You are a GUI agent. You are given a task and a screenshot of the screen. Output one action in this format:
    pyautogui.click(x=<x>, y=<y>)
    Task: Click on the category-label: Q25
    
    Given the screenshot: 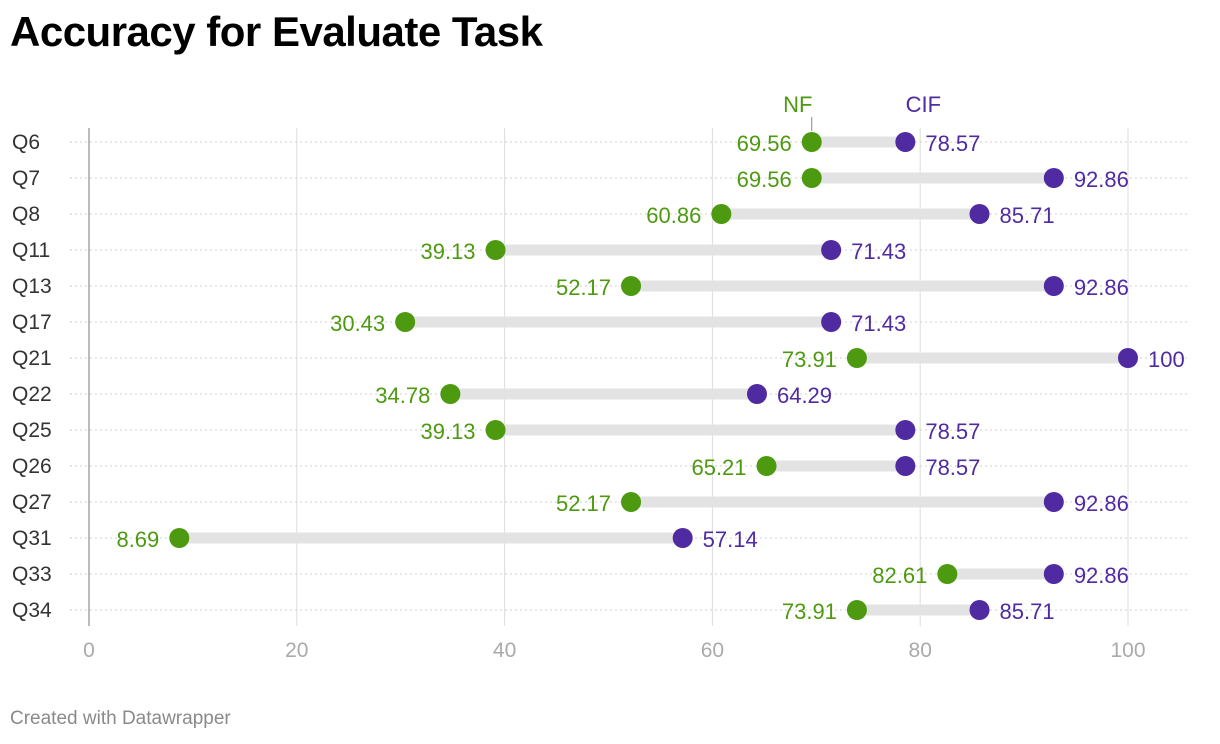 What is the action you would take?
    pyautogui.click(x=32, y=430)
    